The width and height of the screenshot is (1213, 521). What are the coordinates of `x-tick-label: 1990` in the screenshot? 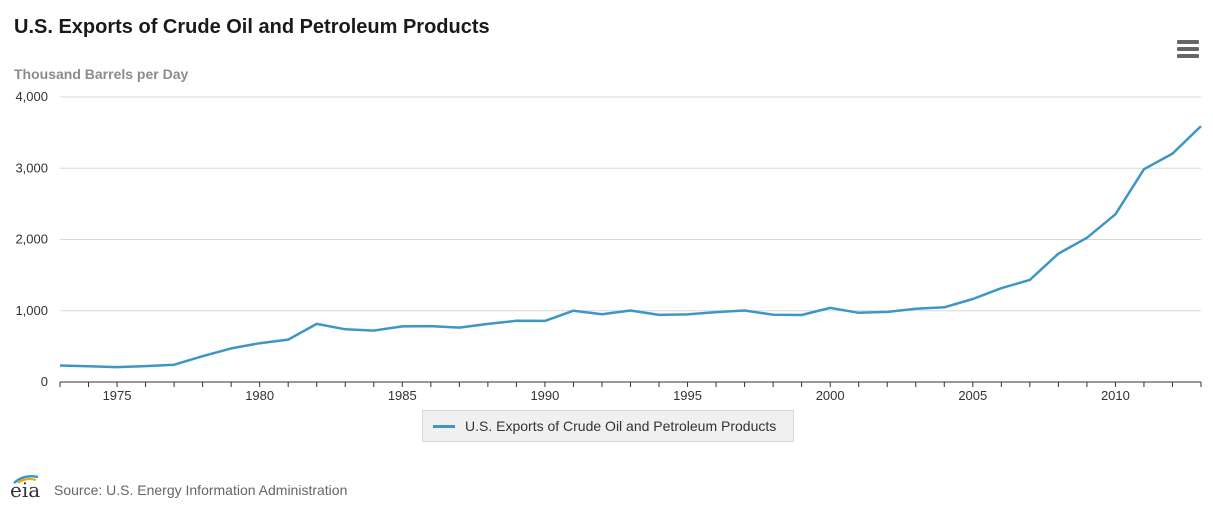 It's located at (544, 395).